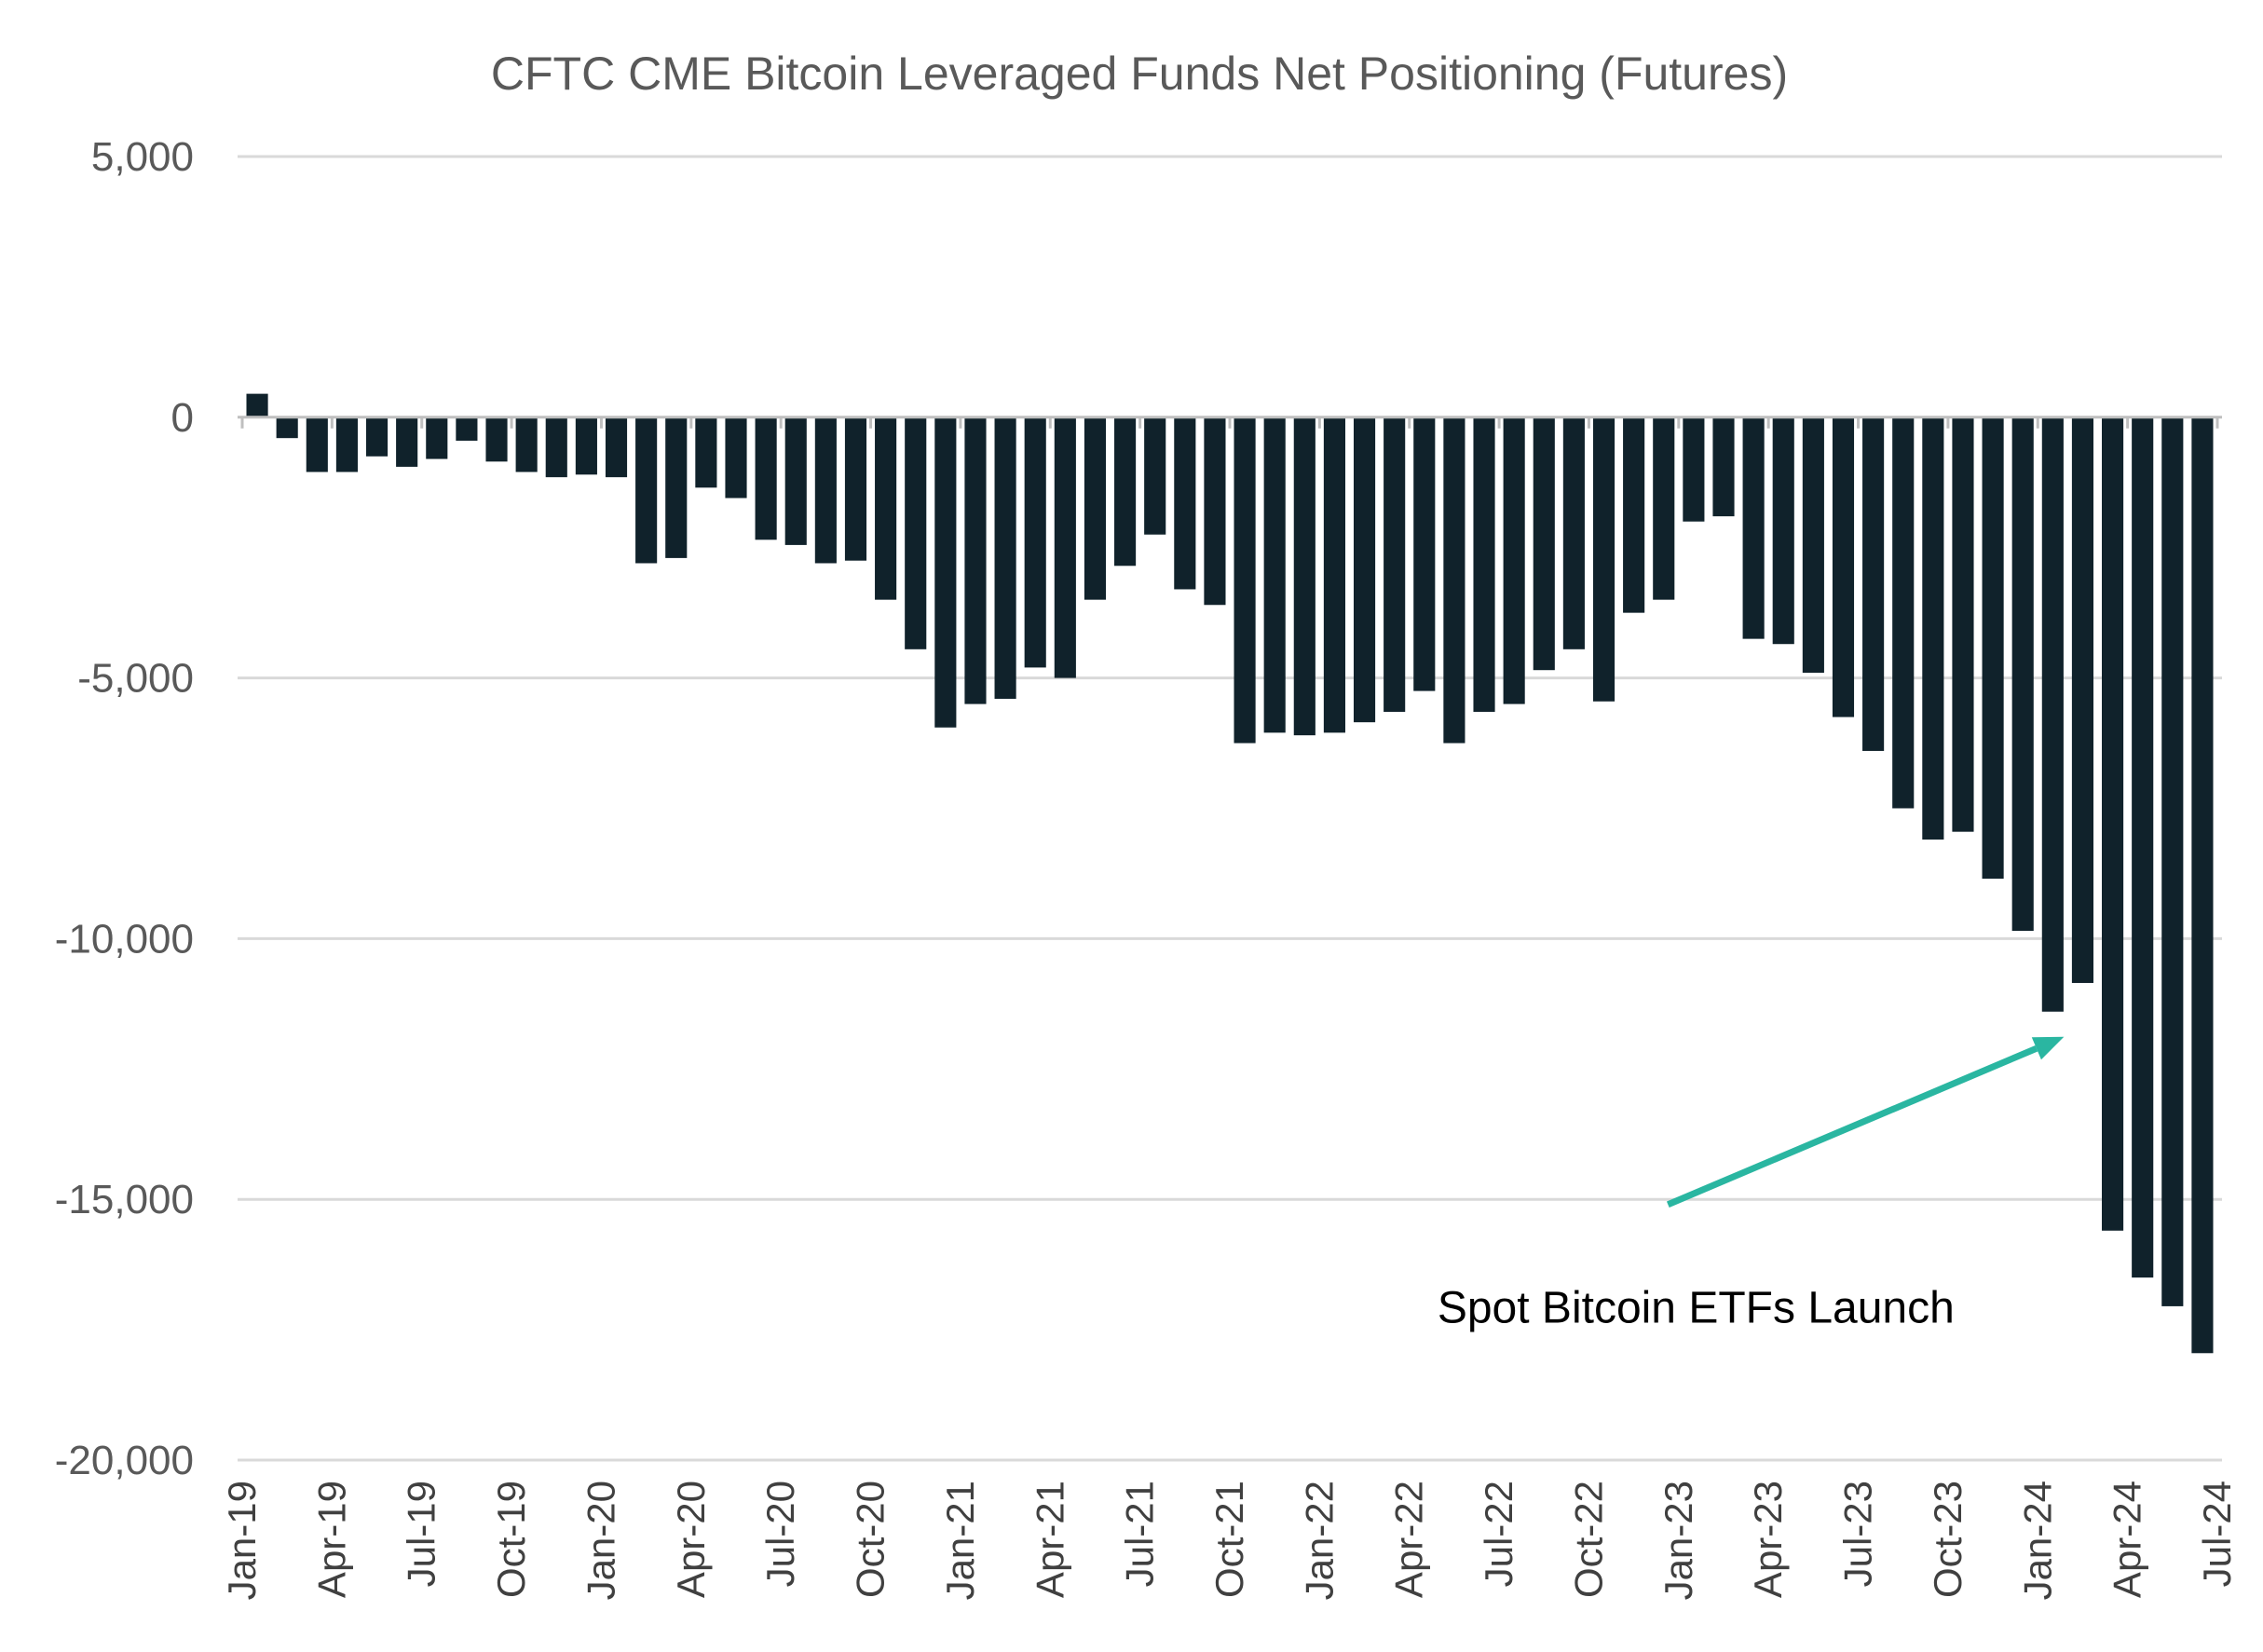  Describe the element at coordinates (1498, 1534) in the screenshot. I see `x-tick-label: Jul-22` at that location.